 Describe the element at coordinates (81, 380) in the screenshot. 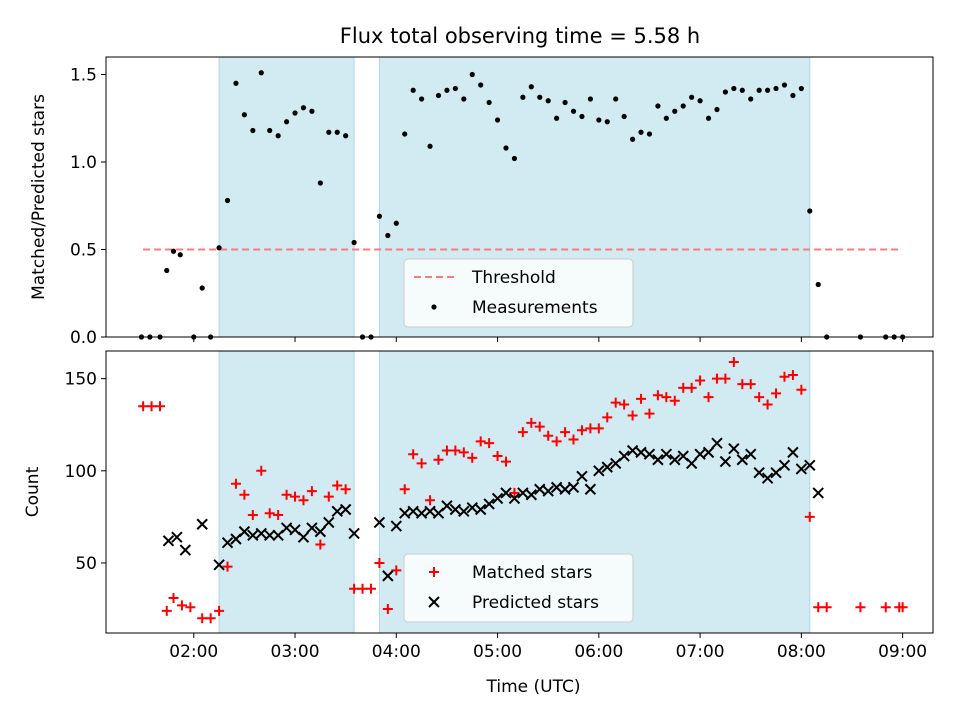

I see `y-tick-label: 150` at that location.